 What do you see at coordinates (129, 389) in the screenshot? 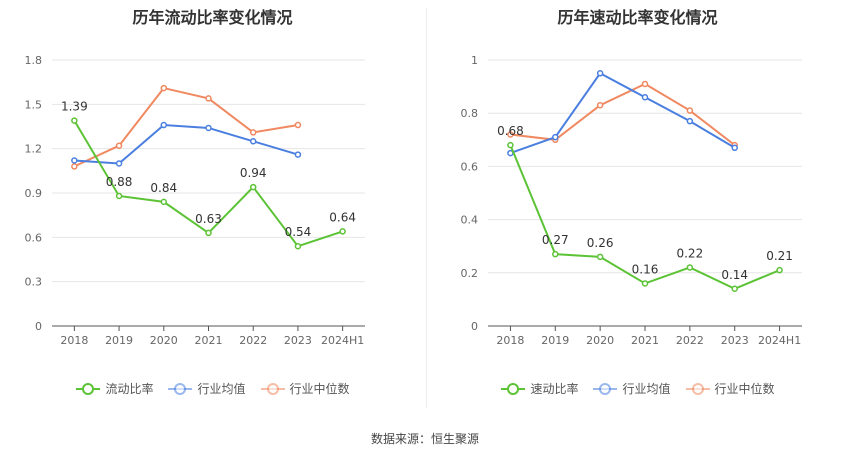
I see `legend-label: 流动比率` at bounding box center [129, 389].